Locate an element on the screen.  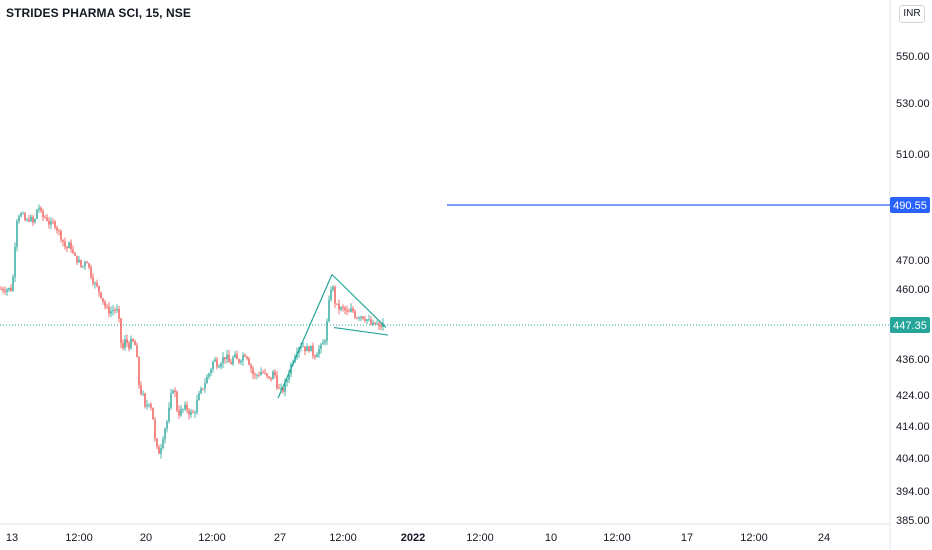
time-tick-label: 20 is located at coordinates (146, 538).